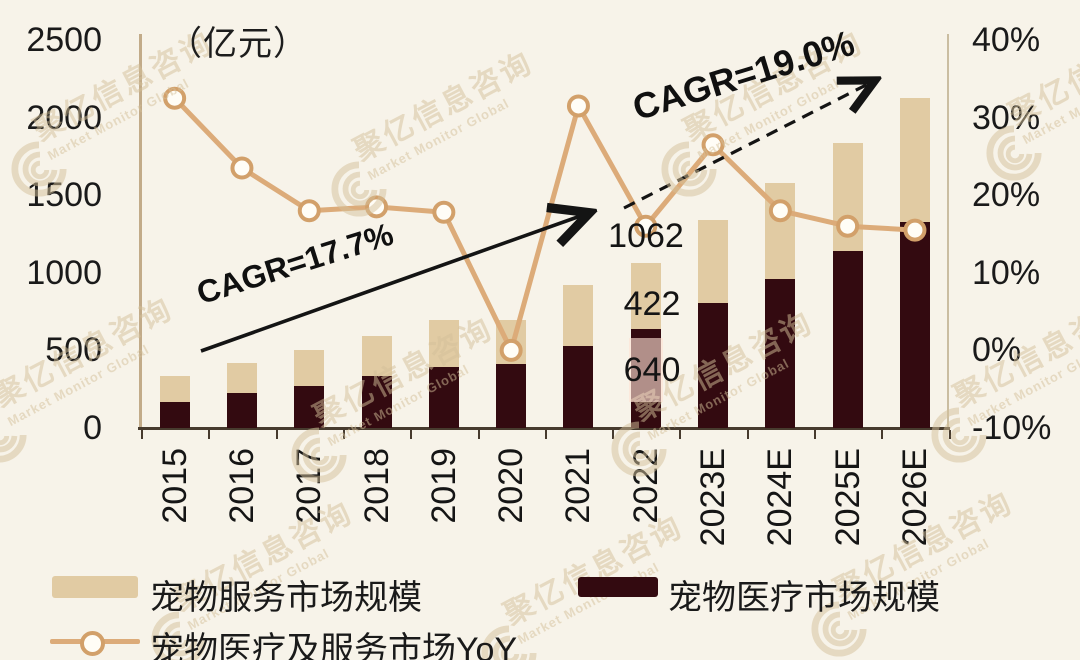  I want to click on yoy-marker-2015, so click(175, 98).